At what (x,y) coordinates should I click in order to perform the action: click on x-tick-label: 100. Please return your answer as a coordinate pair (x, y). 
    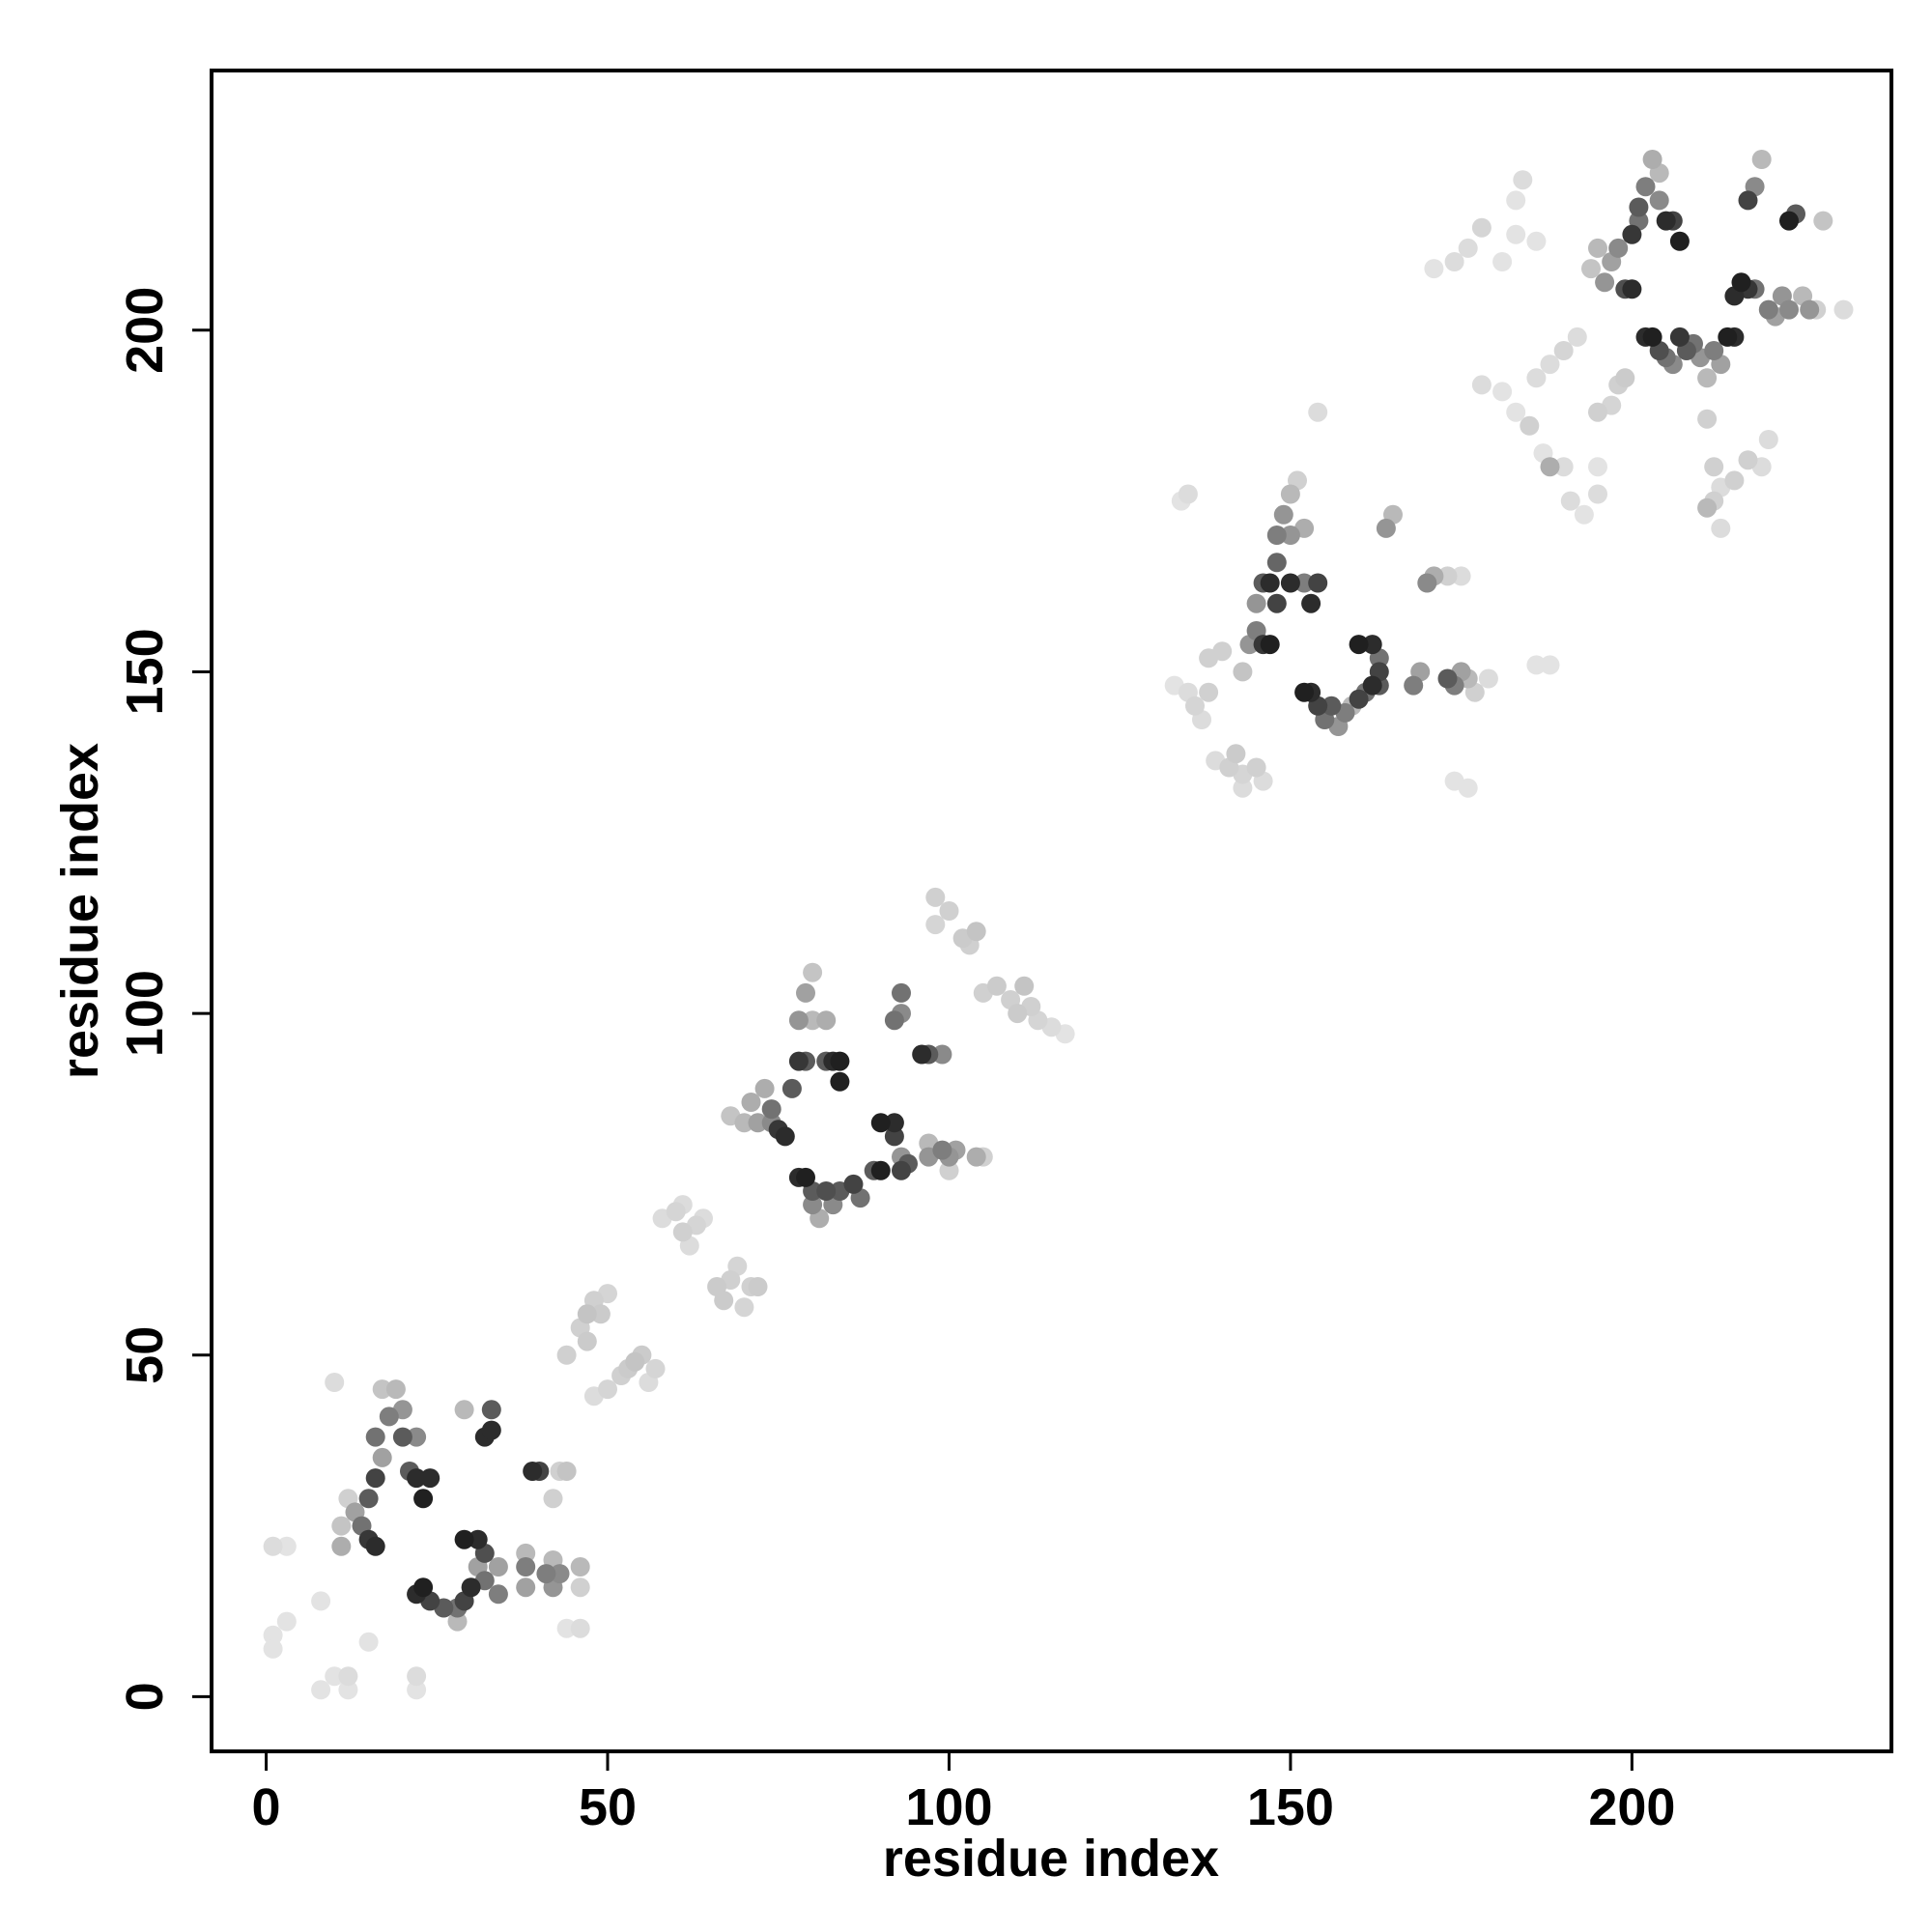
    Looking at the image, I should click on (948, 1807).